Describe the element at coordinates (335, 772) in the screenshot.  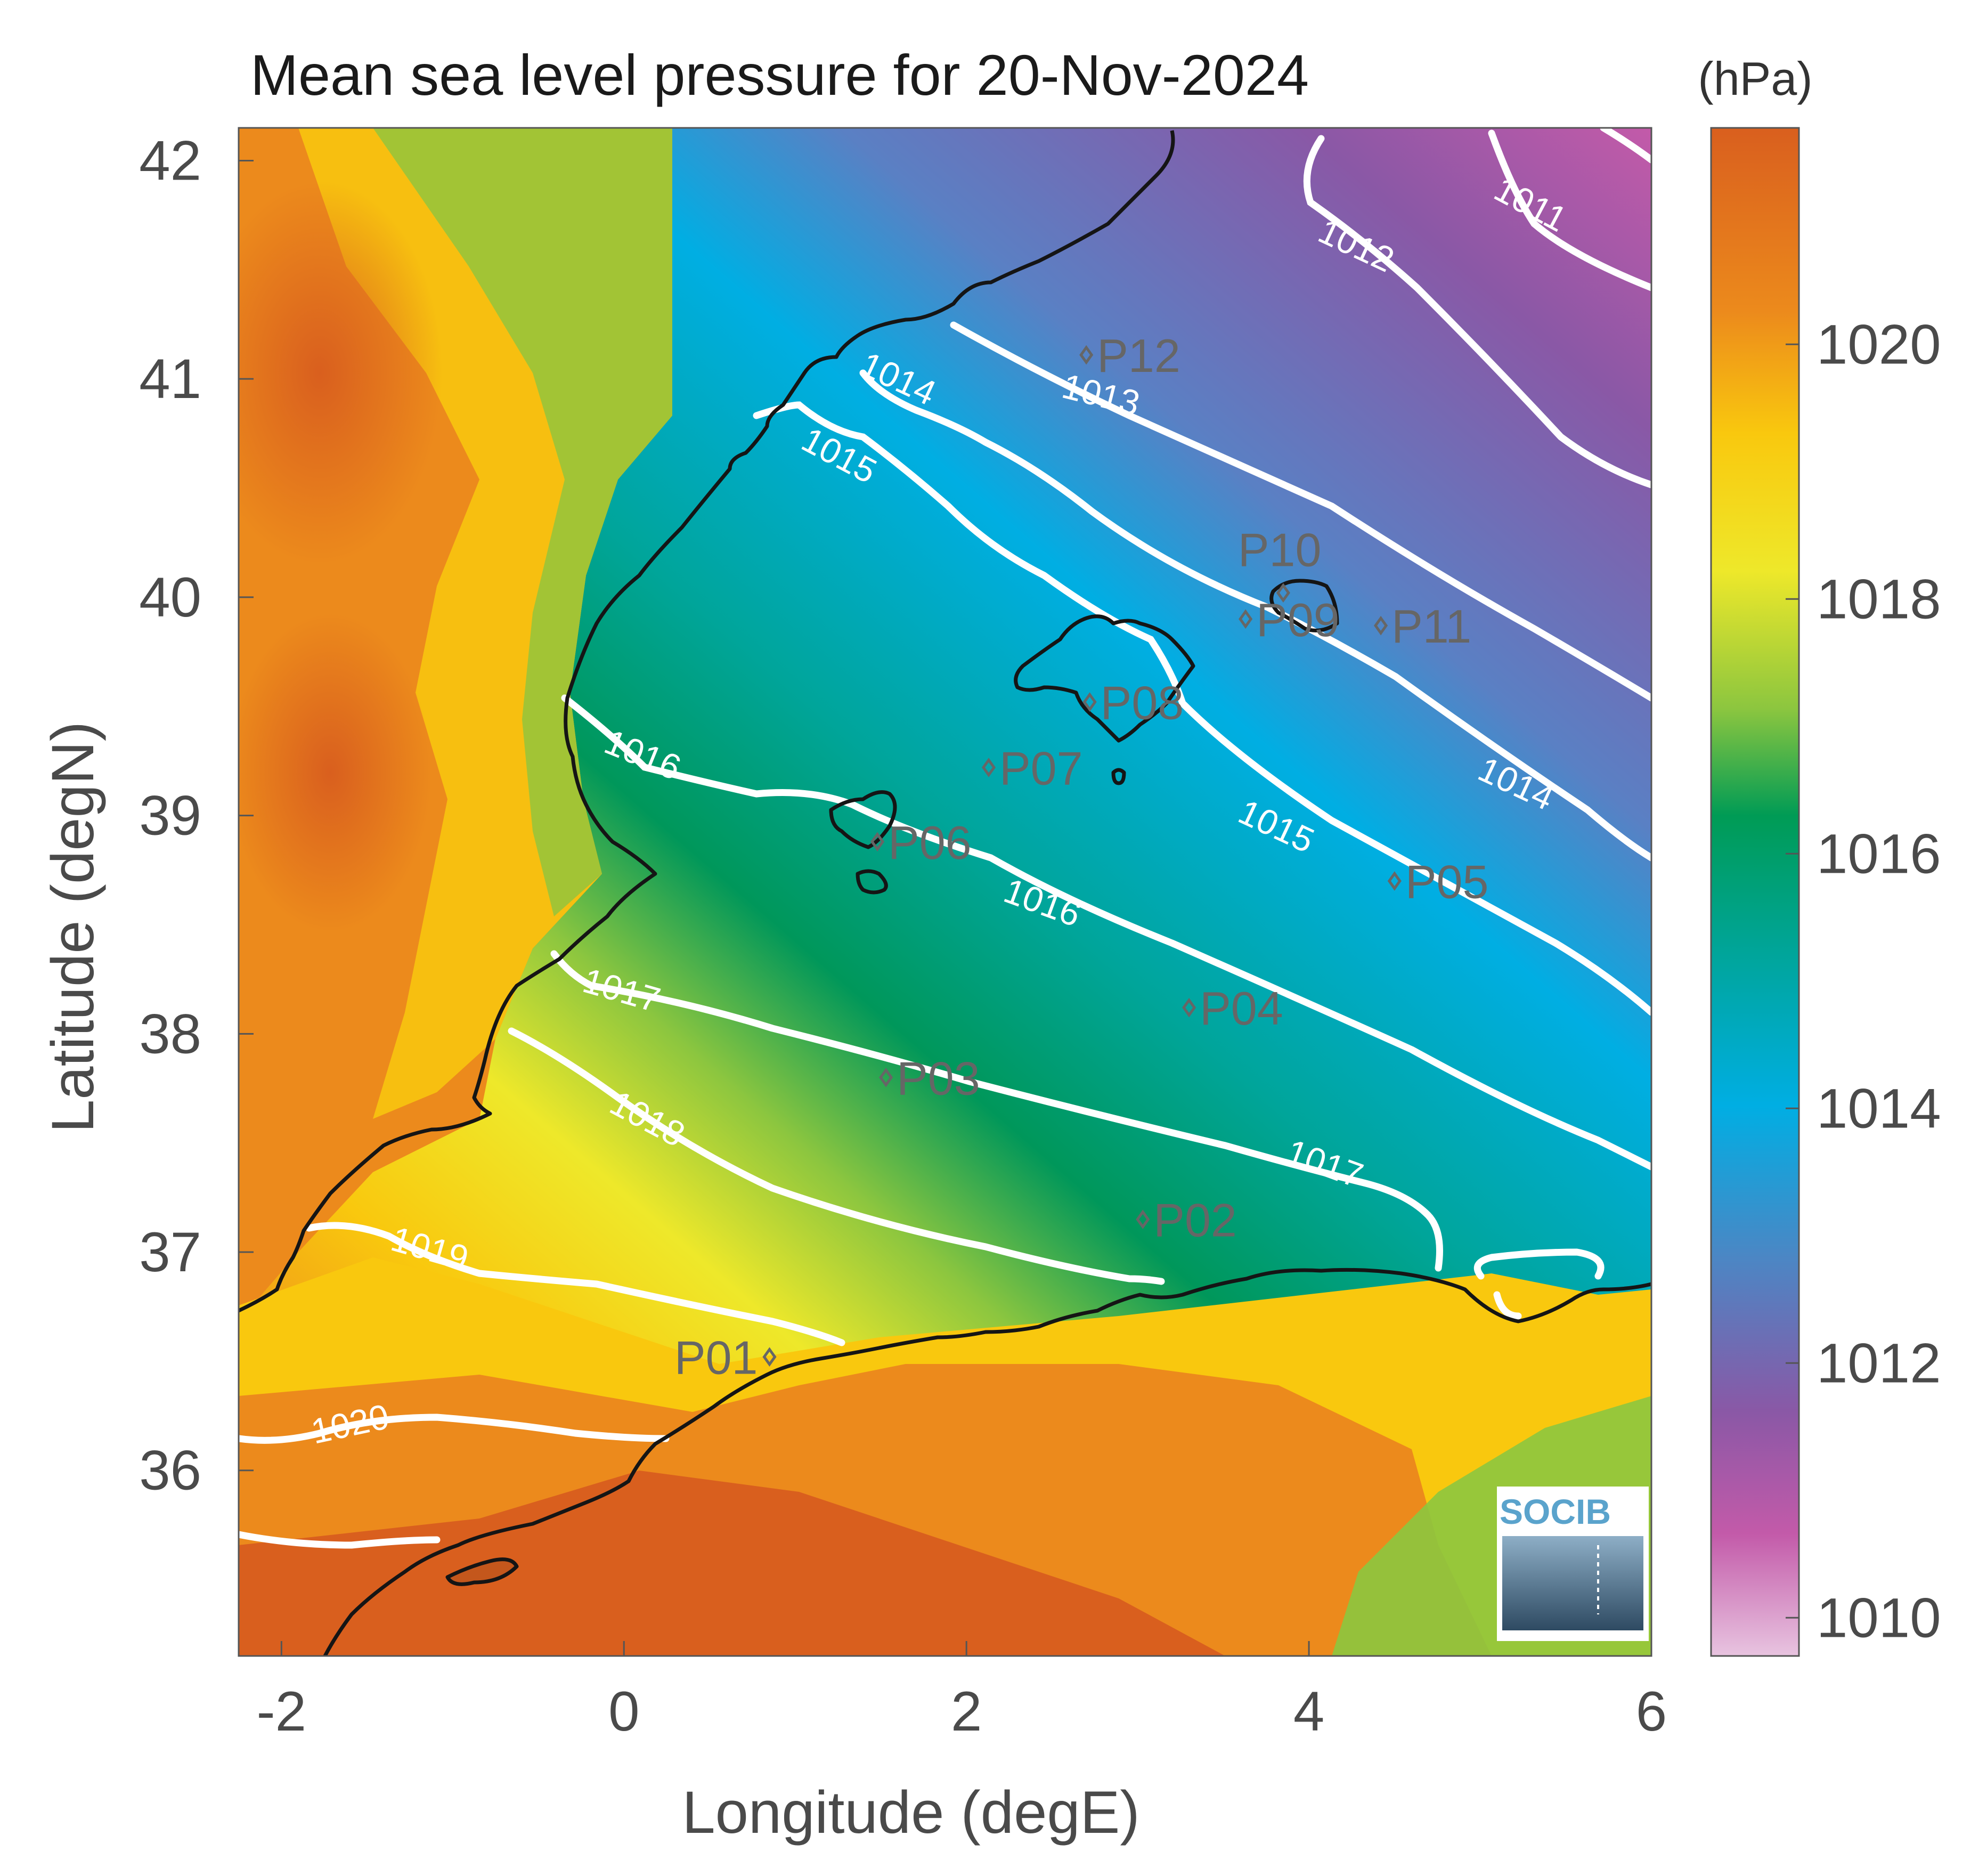
I see `iberia-high-core-south` at that location.